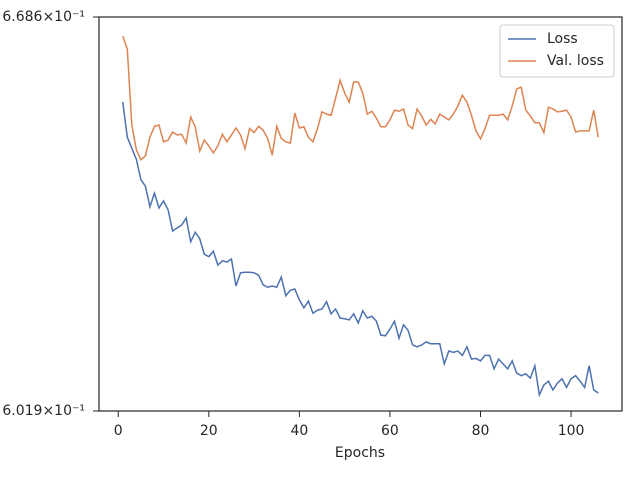  What do you see at coordinates (43, 411) in the screenshot?
I see `y-tick-label: 6.019×10⁻¹` at bounding box center [43, 411].